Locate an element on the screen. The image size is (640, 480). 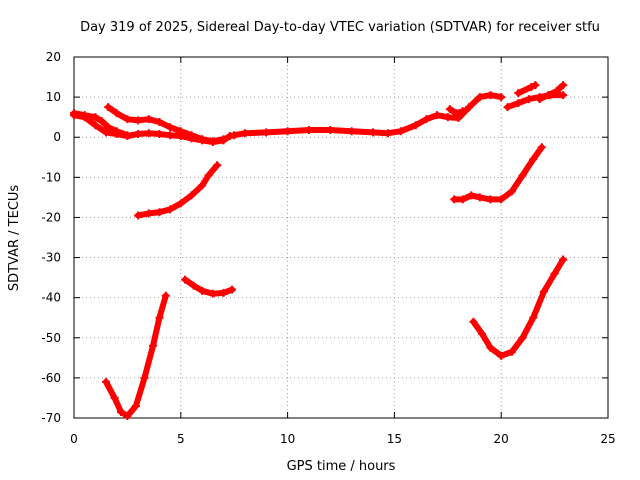
series-arc-early-hump is located at coordinates (166, 124).